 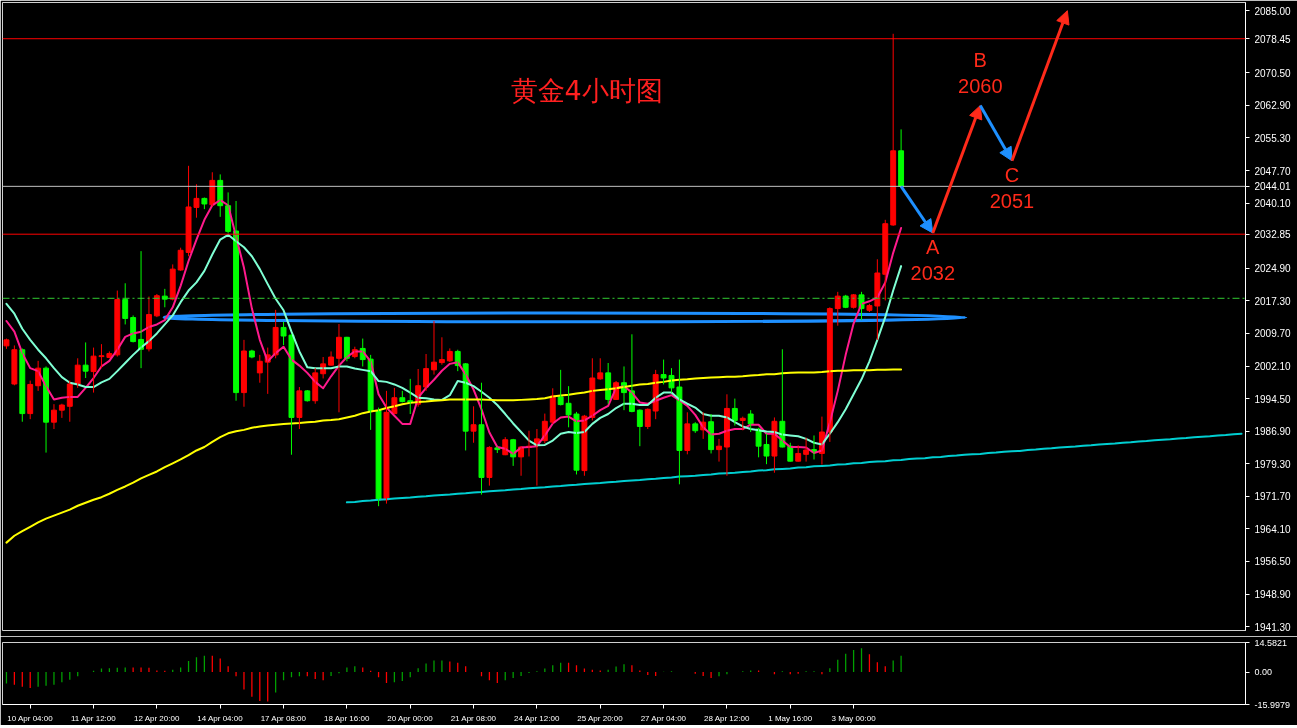 What do you see at coordinates (1273, 432) in the screenshot?
I see `y-tick-label: 1986.90` at bounding box center [1273, 432].